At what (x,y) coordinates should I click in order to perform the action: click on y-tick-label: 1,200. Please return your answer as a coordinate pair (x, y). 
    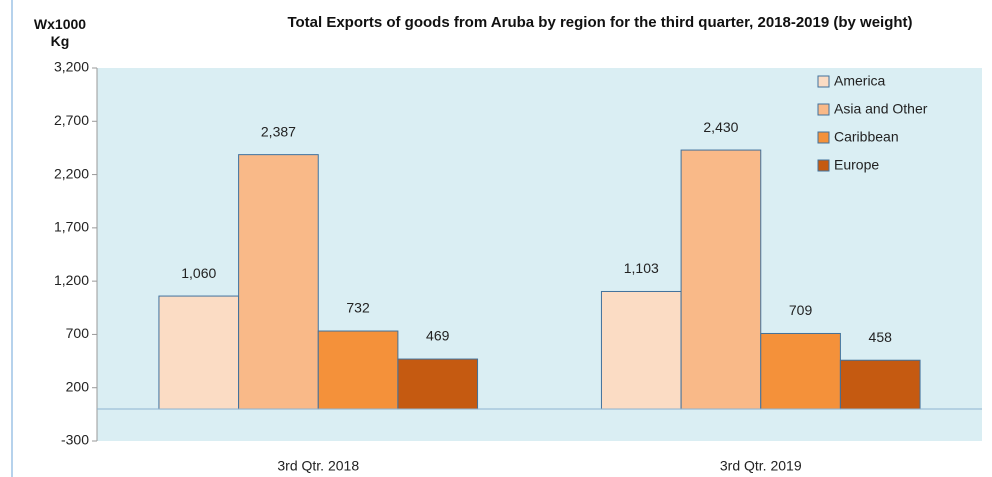
    Looking at the image, I should click on (71, 280).